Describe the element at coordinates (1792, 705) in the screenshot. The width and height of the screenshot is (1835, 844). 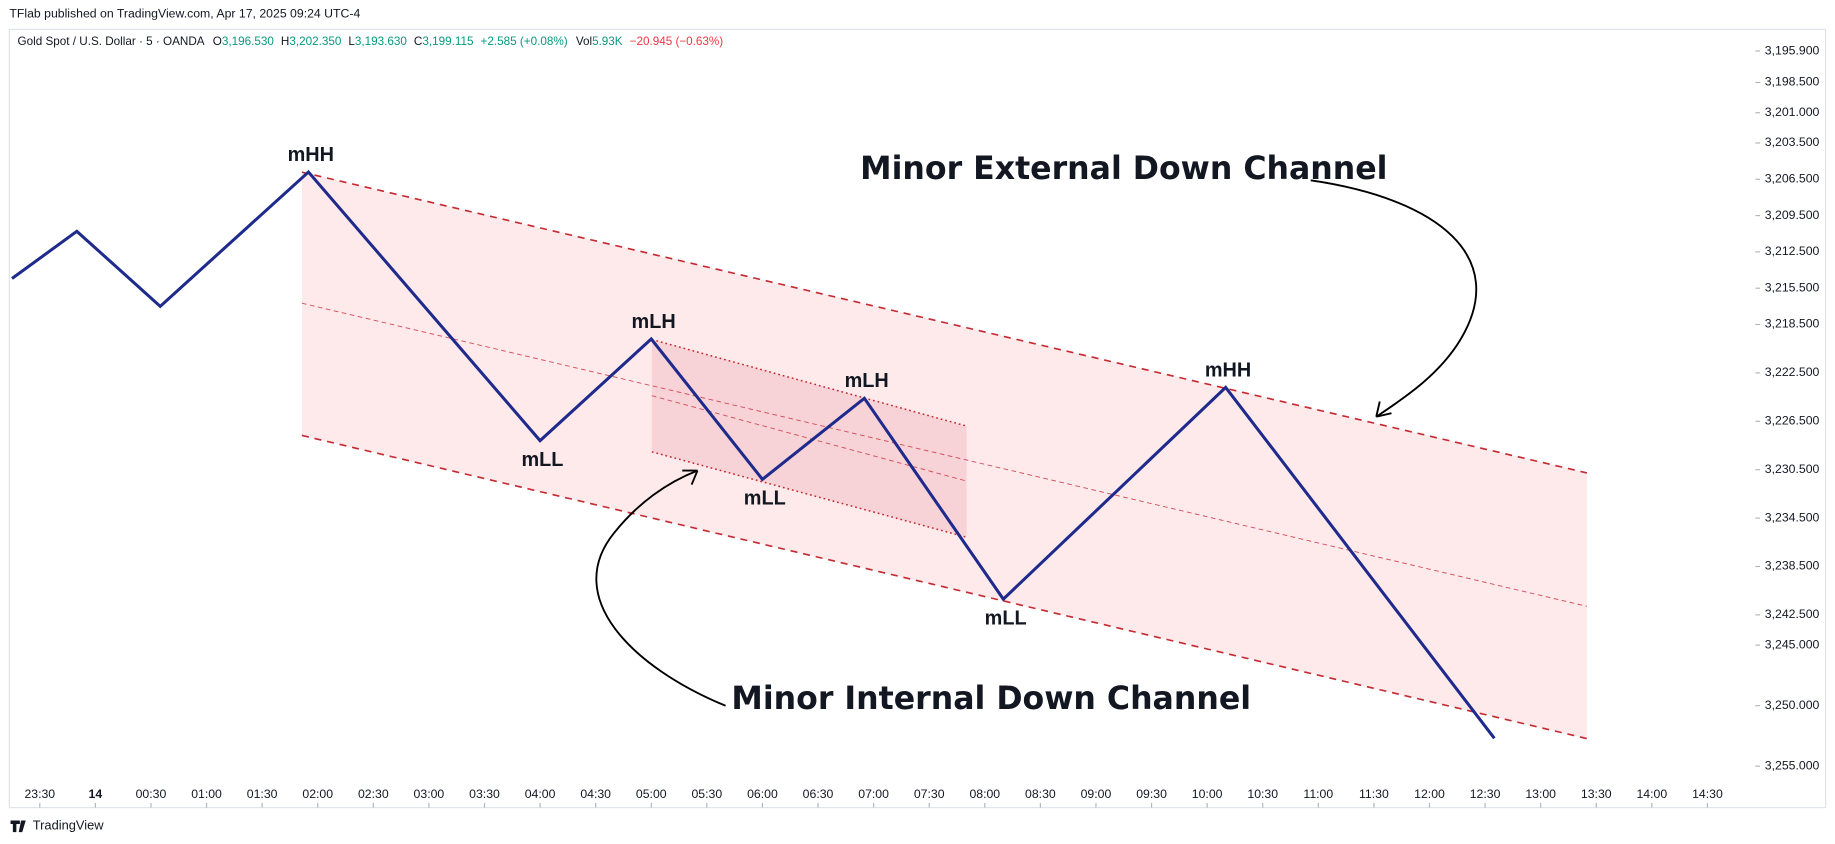
I see `y-tick-label: 3,250.000` at that location.